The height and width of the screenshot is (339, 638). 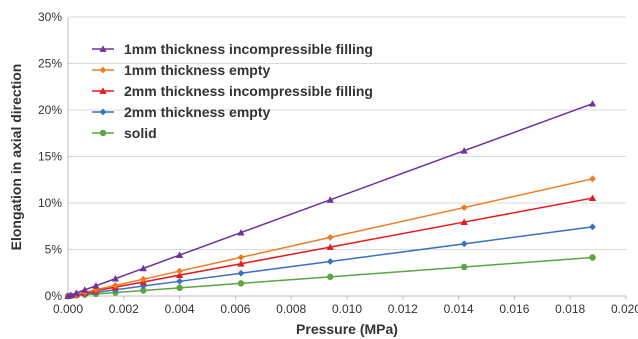 I want to click on legend-label: 2mm thickness empty, so click(x=197, y=112).